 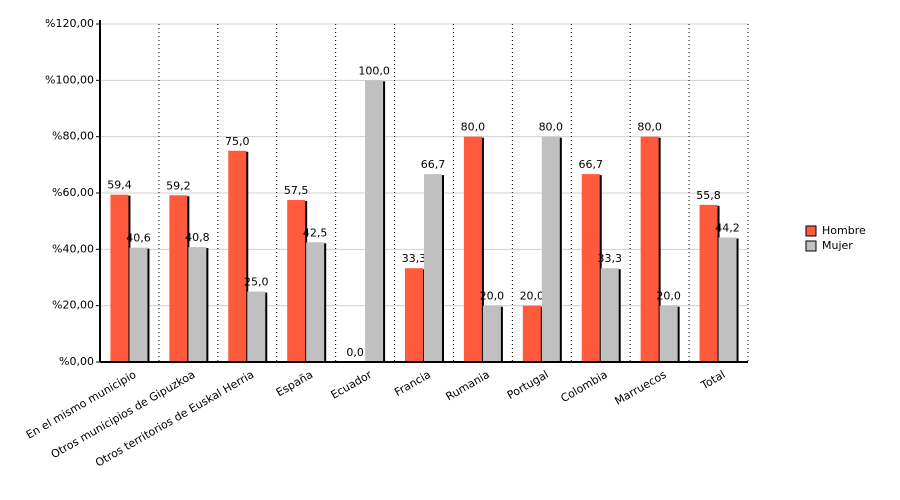 What do you see at coordinates (256, 282) in the screenshot?
I see `value-label: 25,0` at bounding box center [256, 282].